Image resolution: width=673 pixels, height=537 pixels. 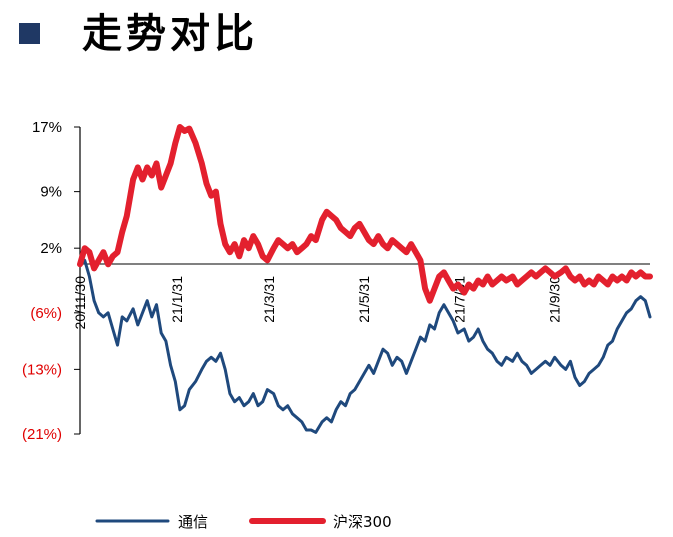 I want to click on y-tick-label: 2%, so click(x=51, y=248).